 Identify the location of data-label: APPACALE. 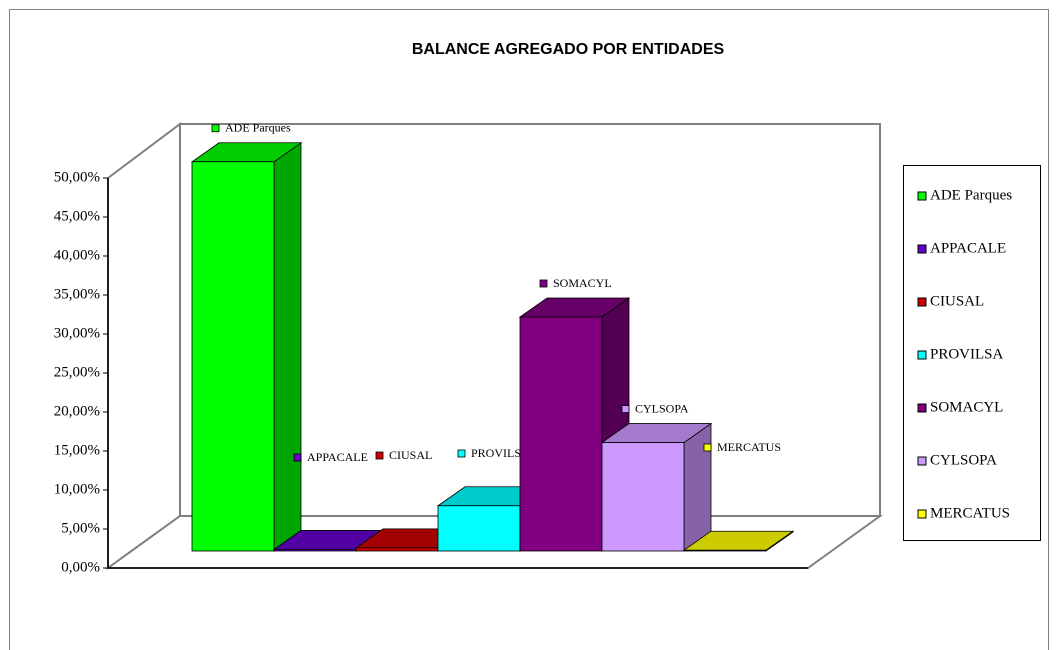
(337, 457).